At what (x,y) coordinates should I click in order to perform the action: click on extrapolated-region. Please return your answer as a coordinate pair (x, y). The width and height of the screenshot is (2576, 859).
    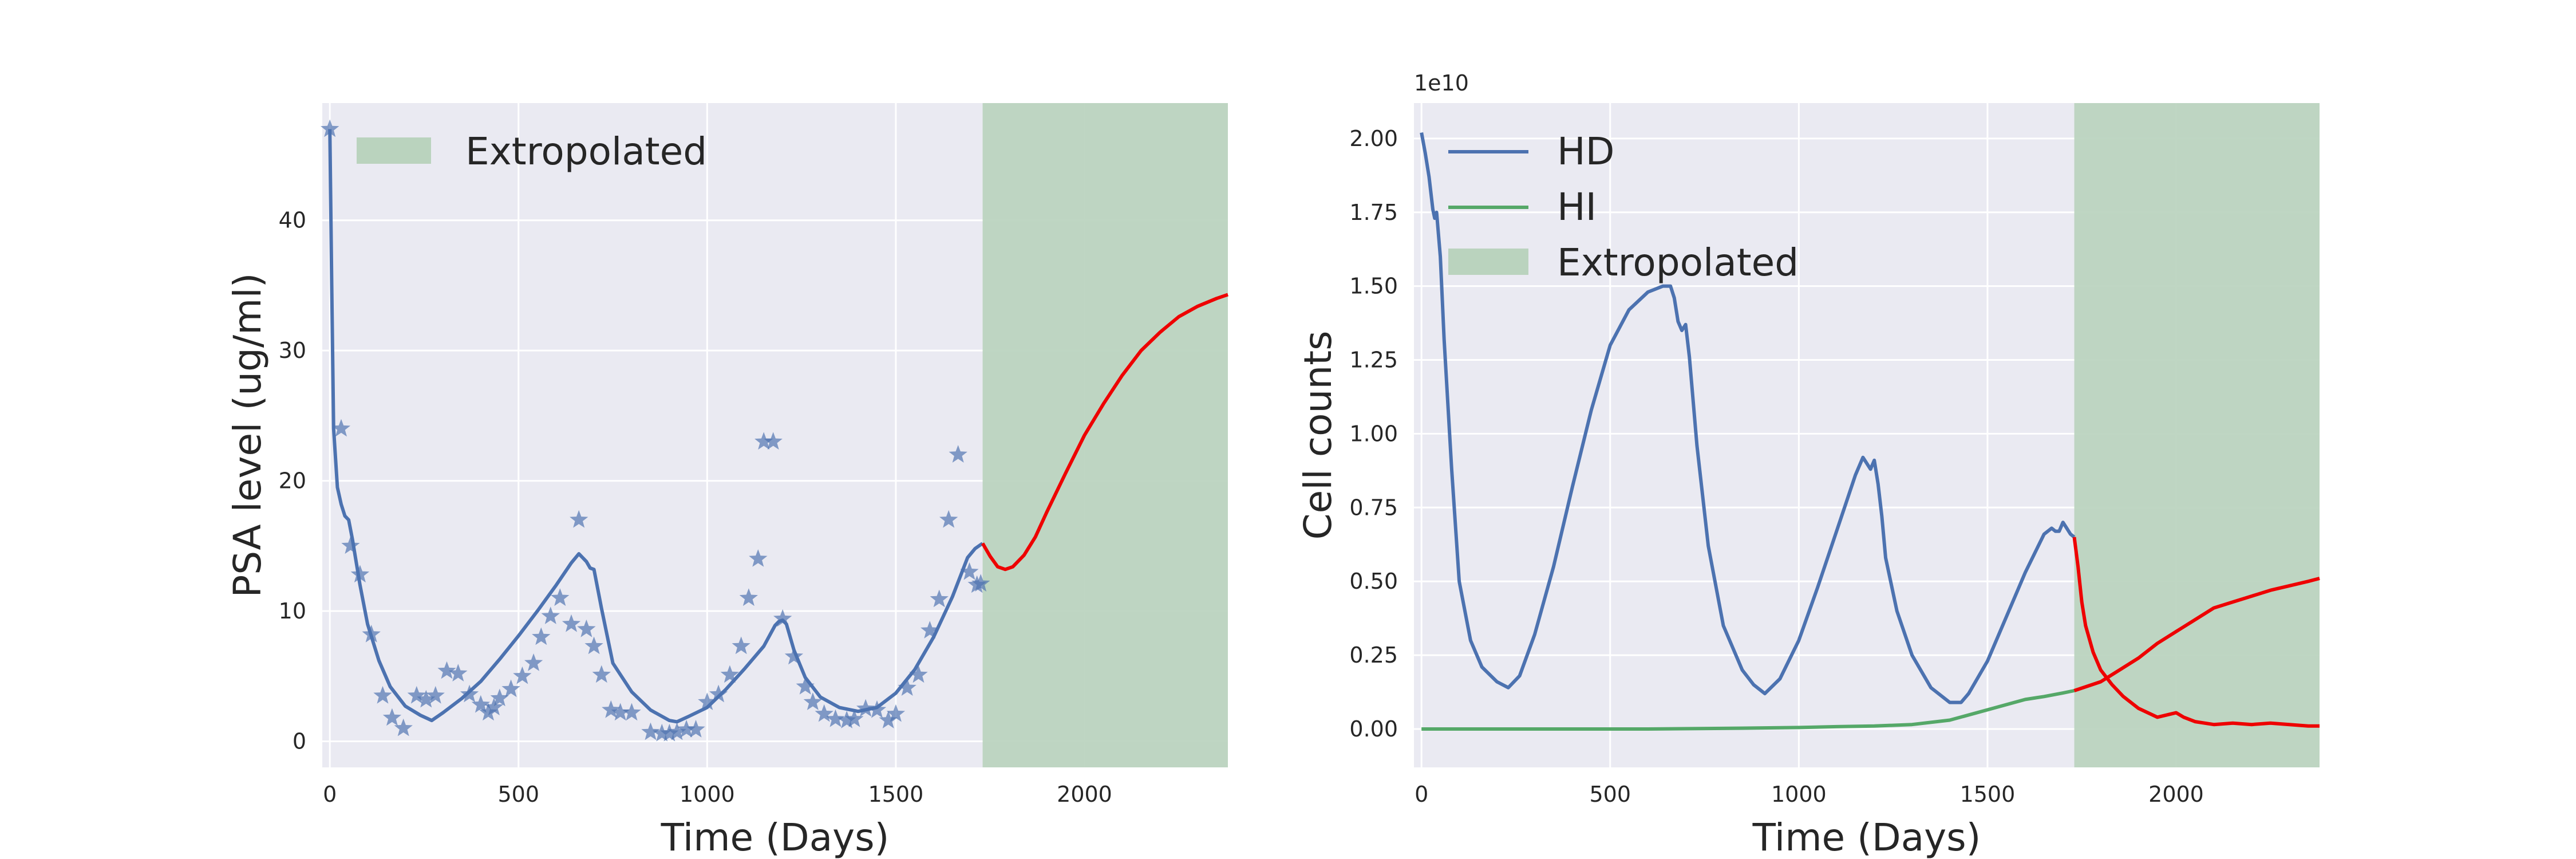
    Looking at the image, I should click on (1105, 435).